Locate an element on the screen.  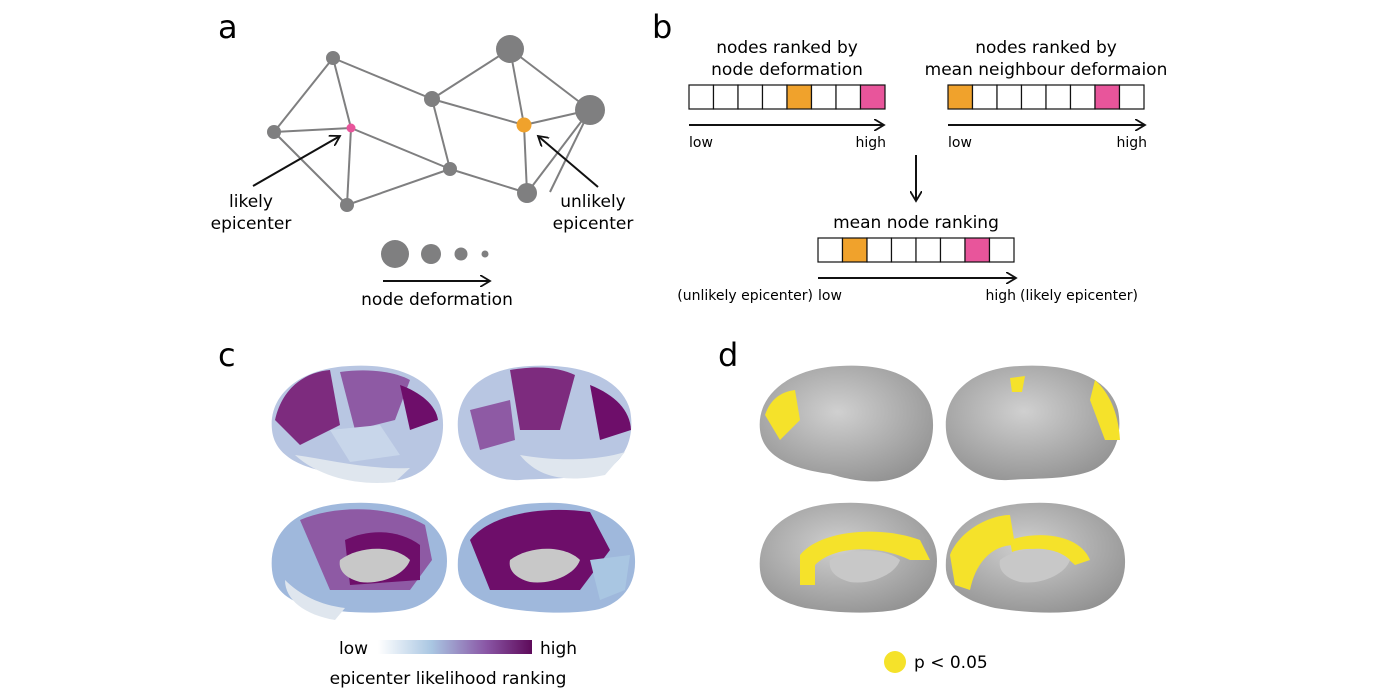
brain-d-lateral-right is located at coordinates (1032, 423).